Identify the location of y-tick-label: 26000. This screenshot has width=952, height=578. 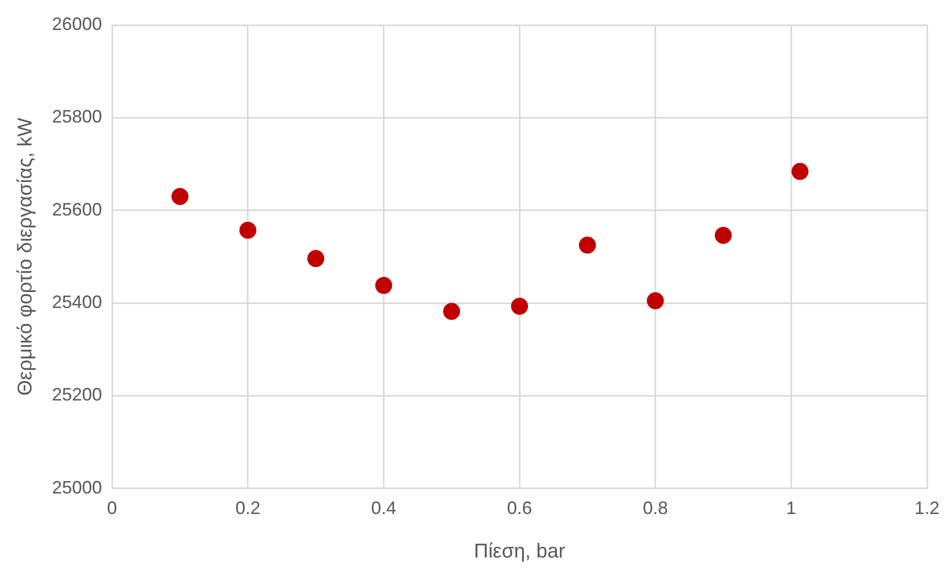
(77, 24).